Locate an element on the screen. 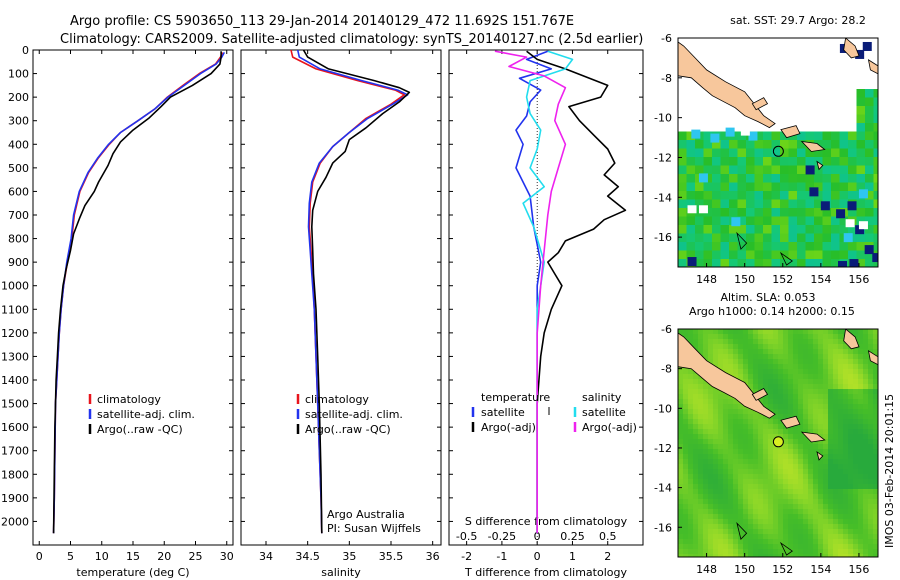  salinity-series-climatology is located at coordinates (348, 291).